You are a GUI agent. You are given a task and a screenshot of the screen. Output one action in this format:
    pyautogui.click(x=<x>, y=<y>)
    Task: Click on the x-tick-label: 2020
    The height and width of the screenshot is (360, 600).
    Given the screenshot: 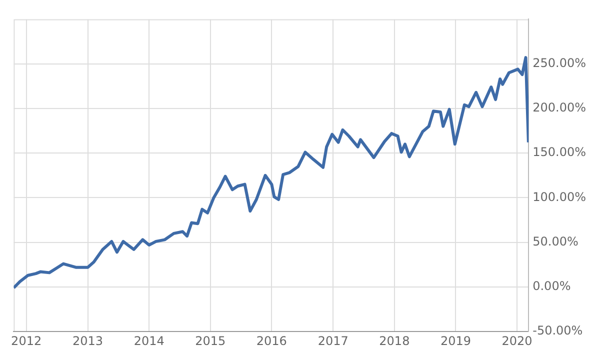 What is the action you would take?
    pyautogui.click(x=517, y=341)
    